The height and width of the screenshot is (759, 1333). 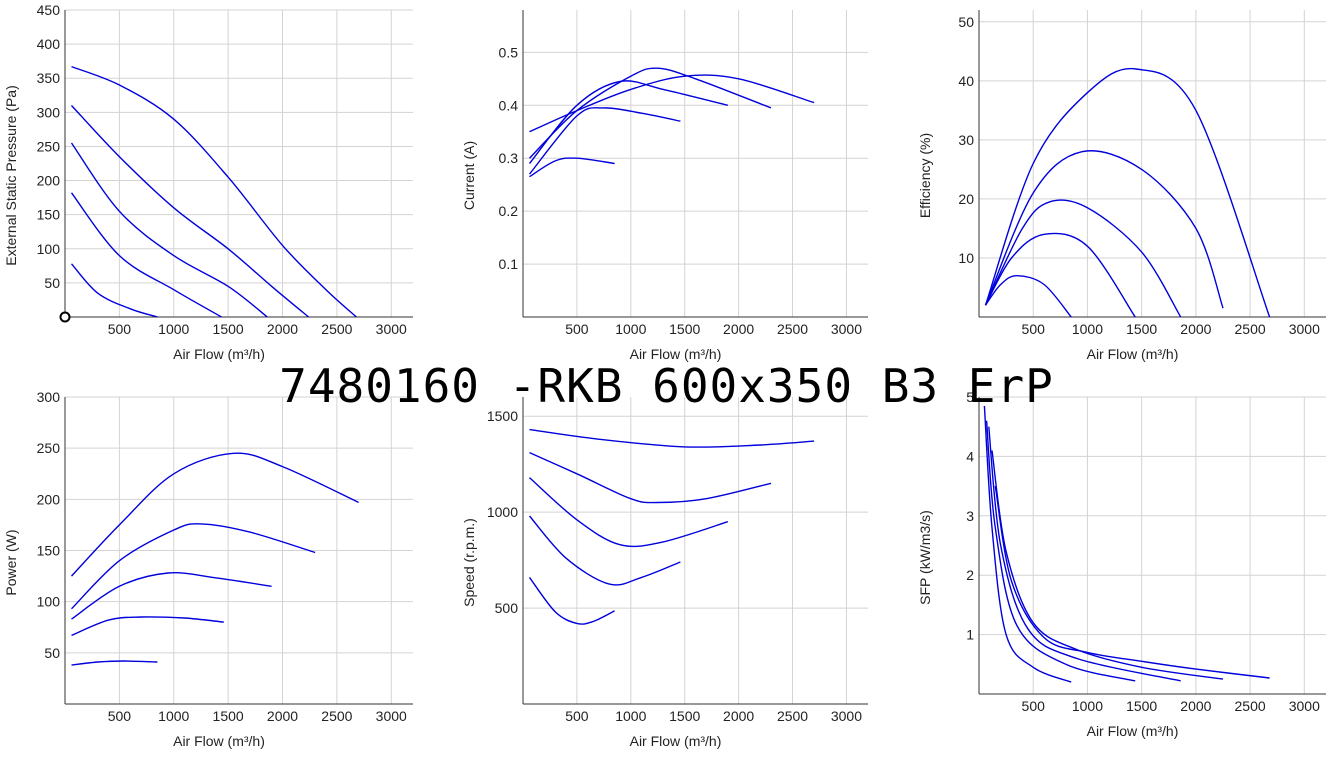 What do you see at coordinates (925, 557) in the screenshot?
I see `y-axis-title: SFP (kW/m3/s)` at bounding box center [925, 557].